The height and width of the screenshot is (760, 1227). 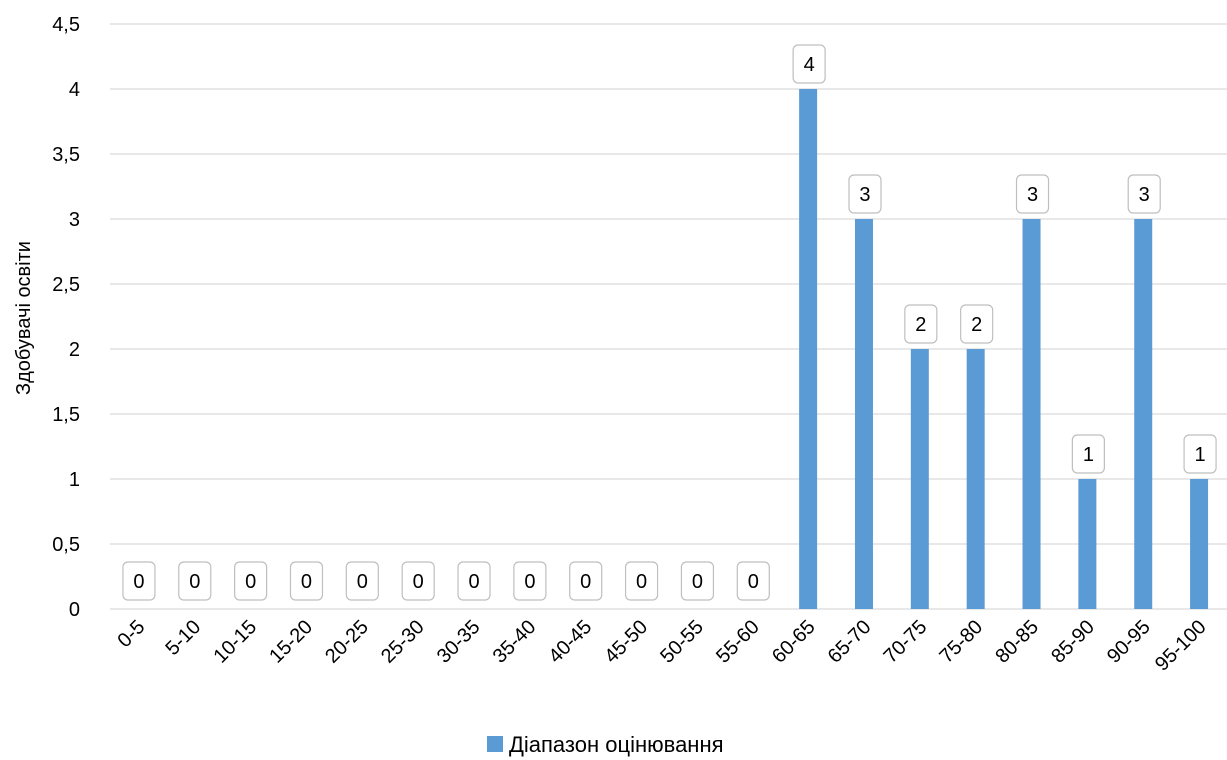 What do you see at coordinates (403, 642) in the screenshot?
I see `x-tick-label: 25-30` at bounding box center [403, 642].